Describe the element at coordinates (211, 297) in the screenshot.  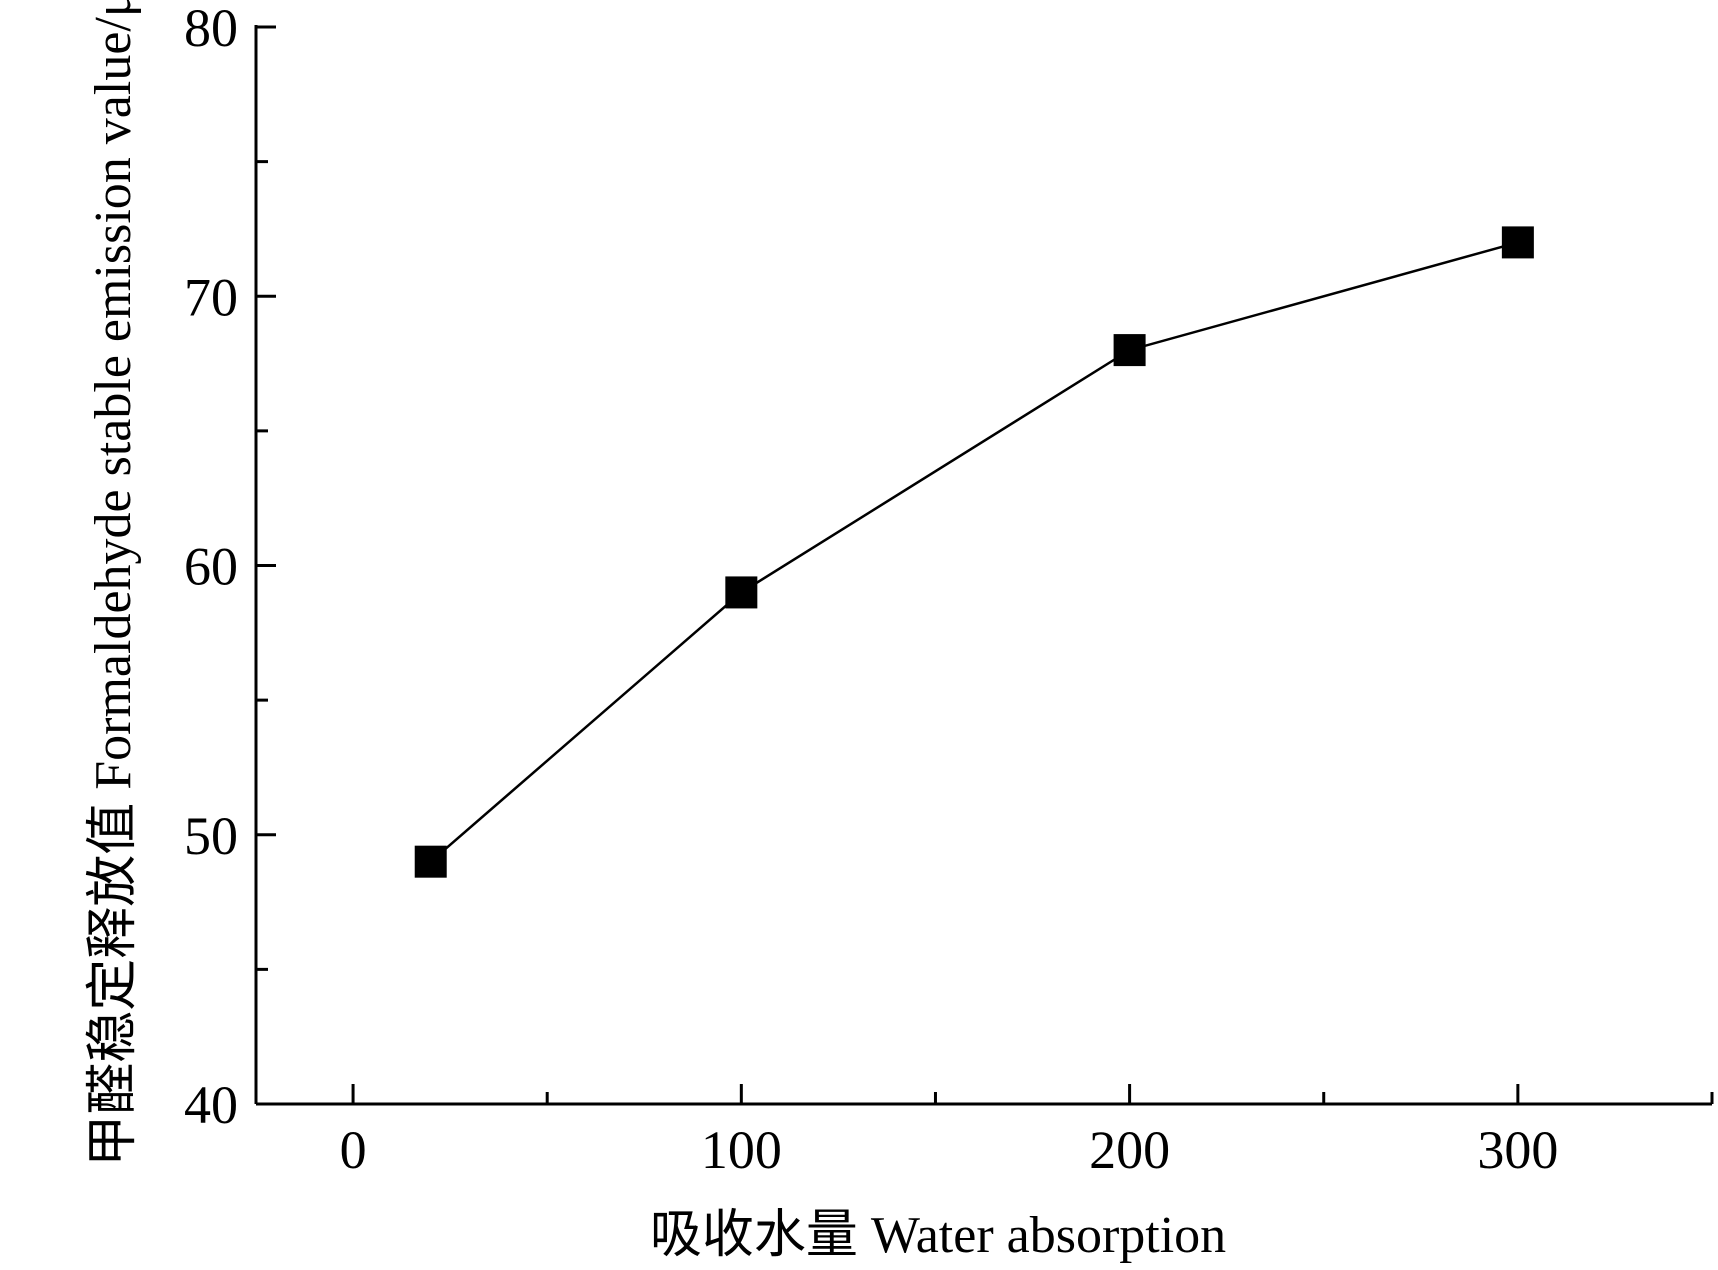
I see `y-tick-label: 70` at that location.